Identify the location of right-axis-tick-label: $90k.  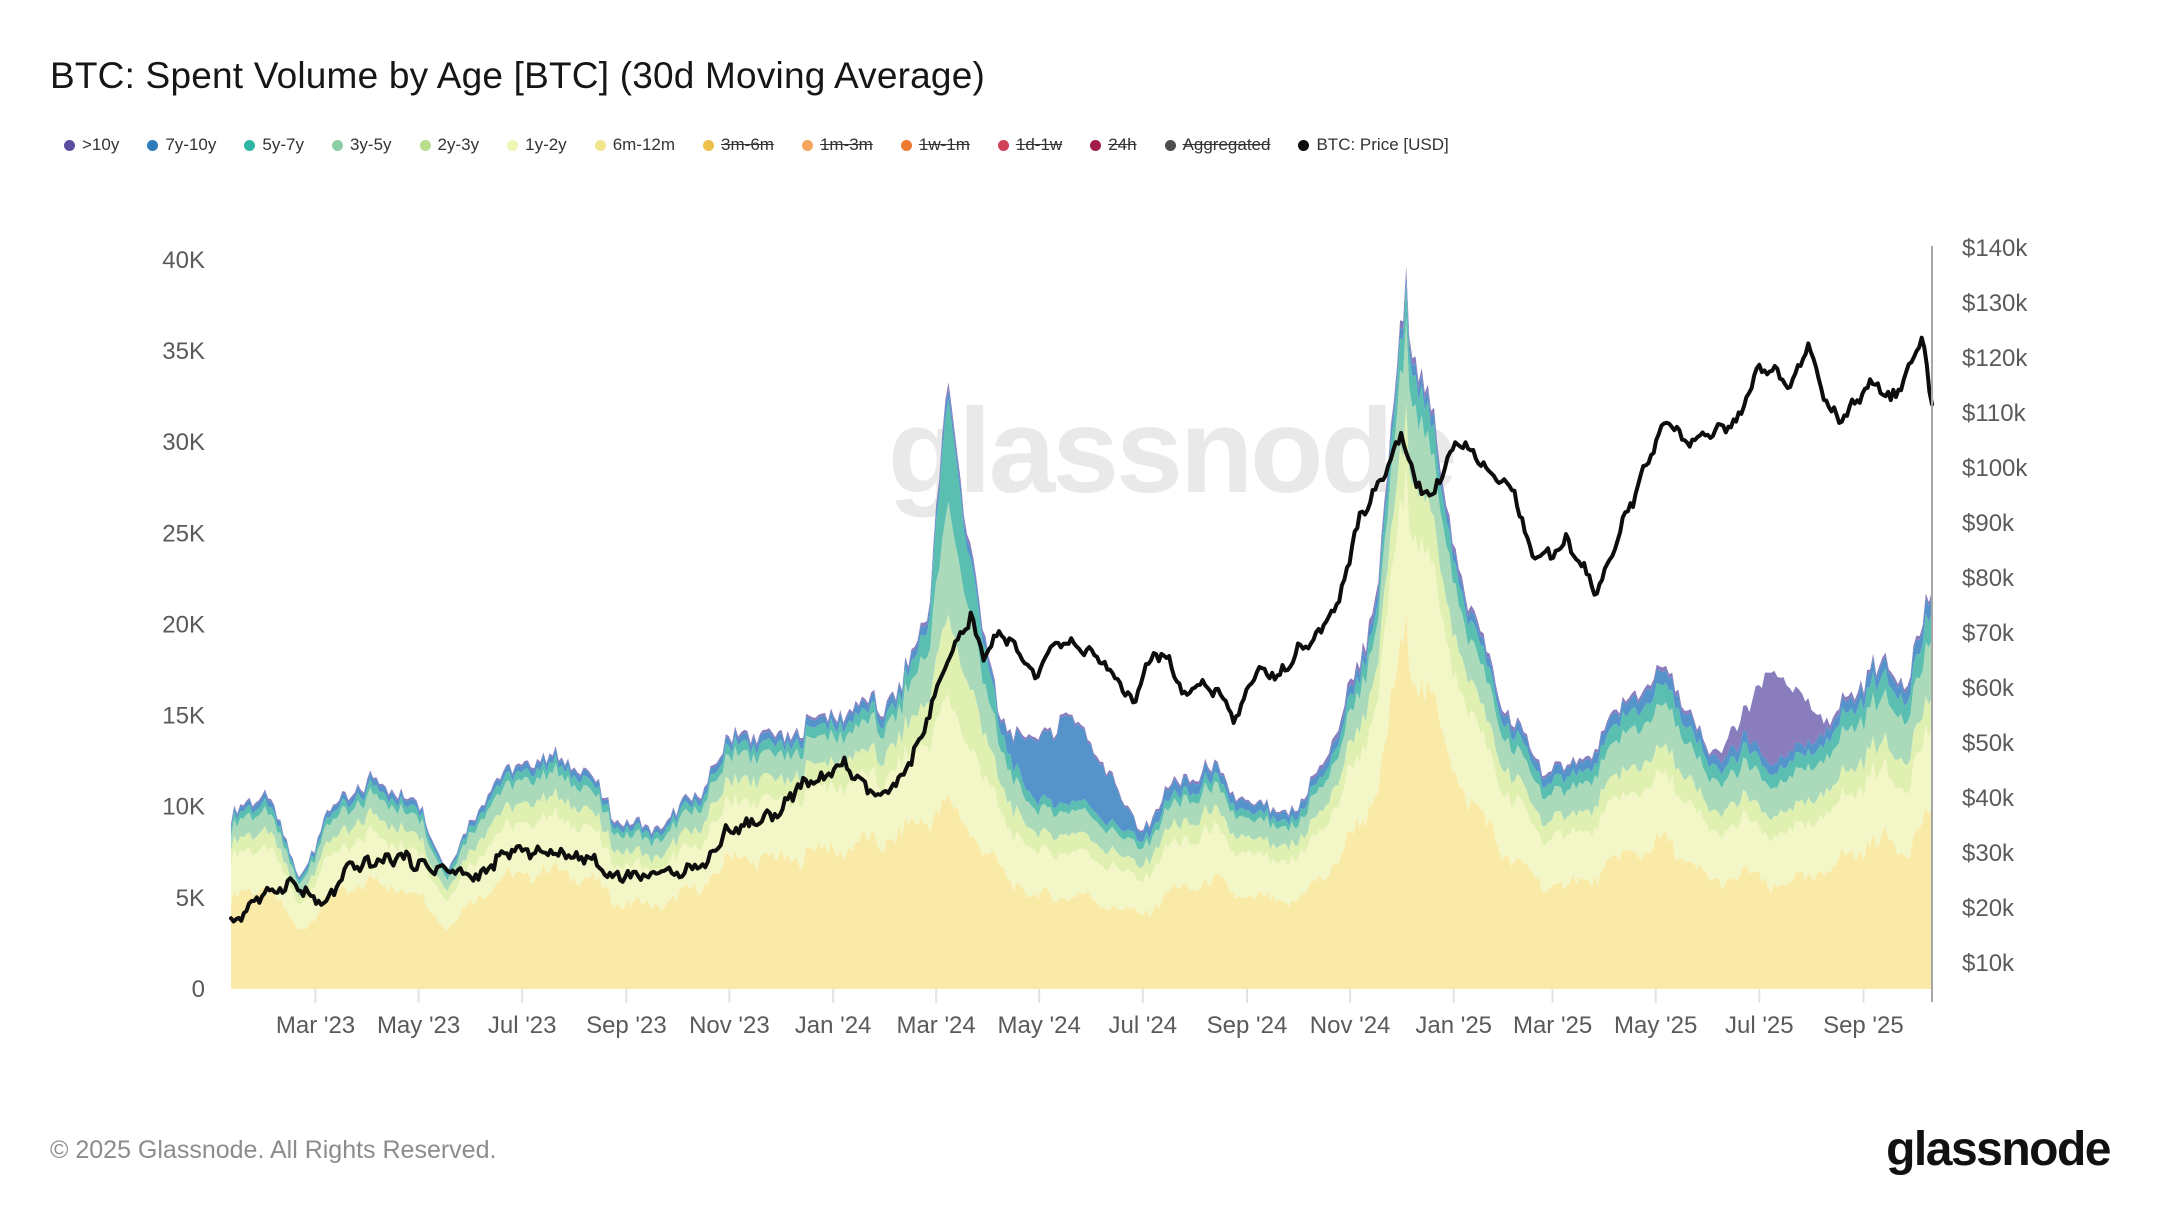
(1988, 523).